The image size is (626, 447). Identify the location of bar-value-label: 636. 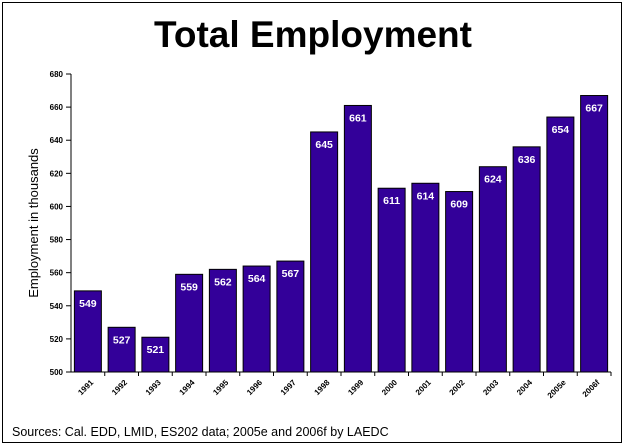
(527, 160).